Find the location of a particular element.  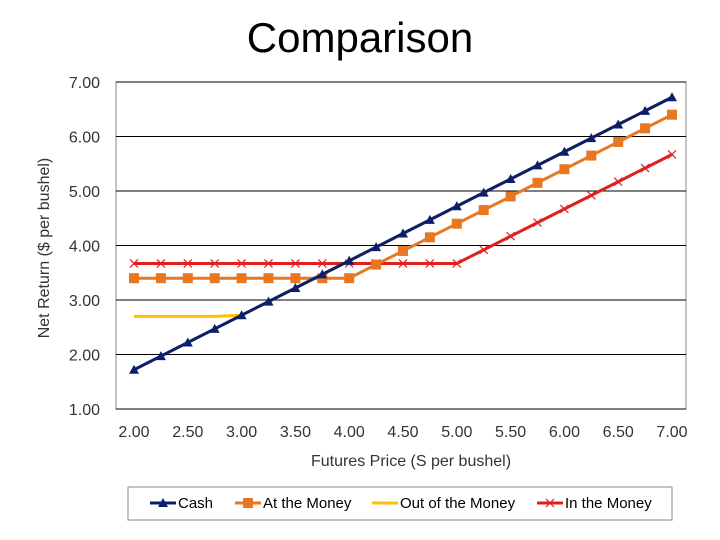

y-tick-label: 3.00 is located at coordinates (84, 301).